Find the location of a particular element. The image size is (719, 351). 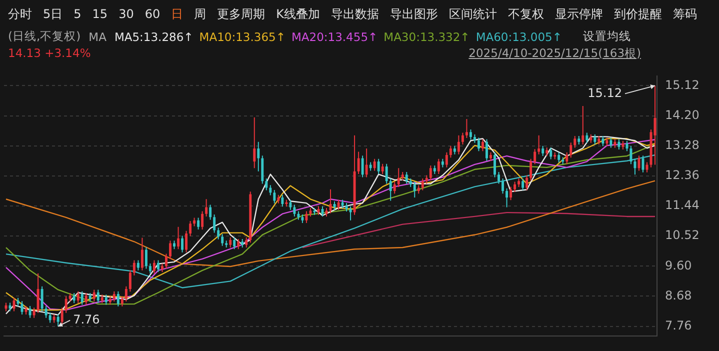

text: 到价提醒 is located at coordinates (638, 14).